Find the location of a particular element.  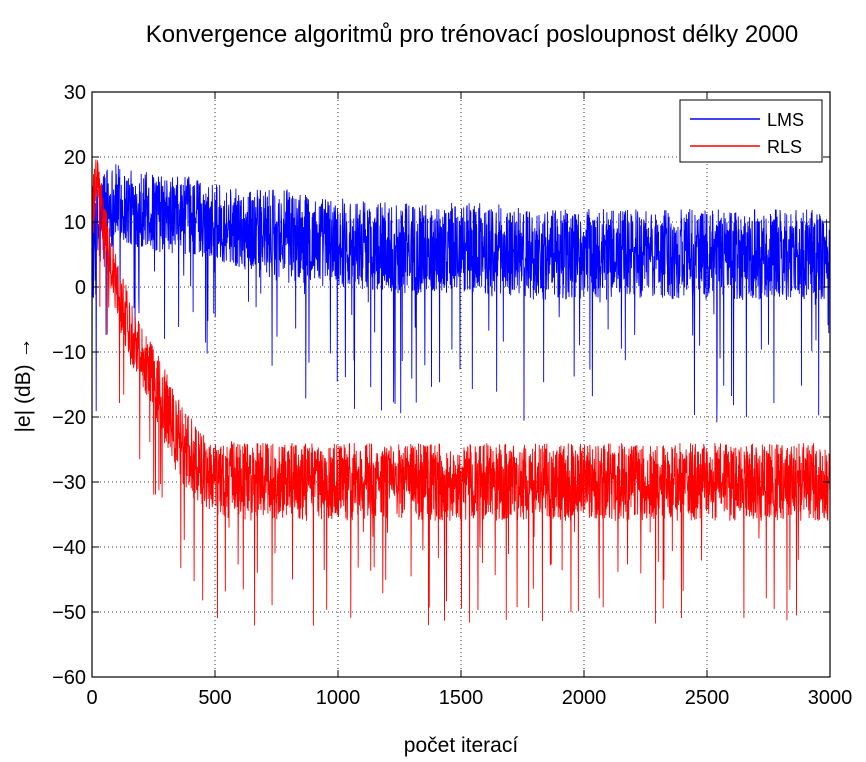

y-tick-label: −10 is located at coordinates (69, 353).